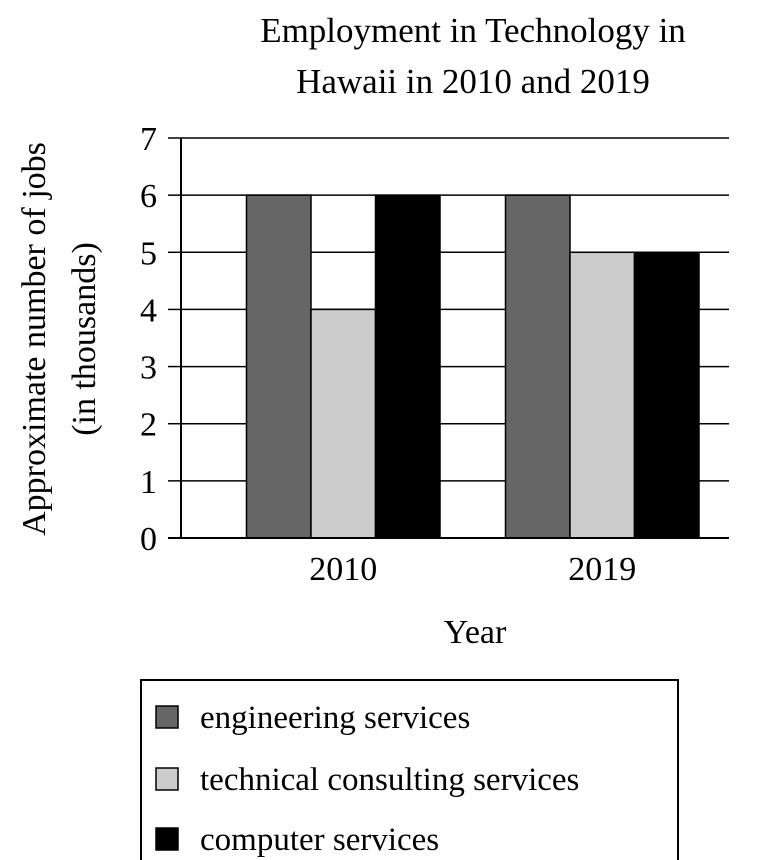 This screenshot has height=860, width=766. I want to click on legend-box, so click(409, 769).